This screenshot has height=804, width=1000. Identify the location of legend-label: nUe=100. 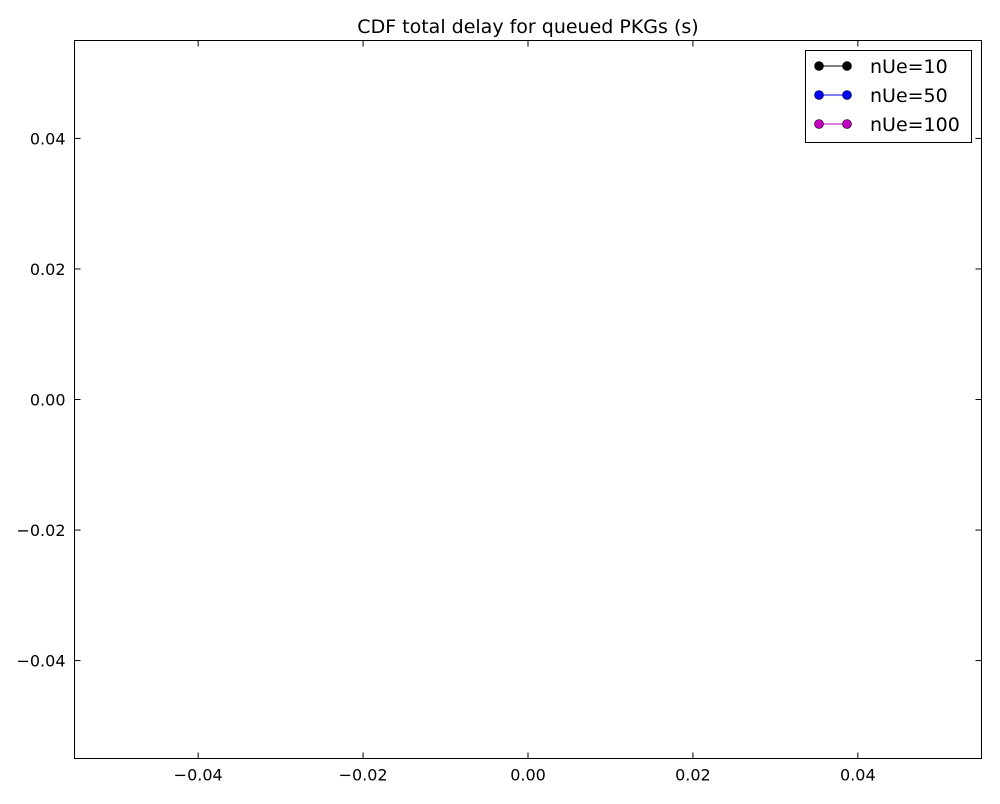
(915, 125).